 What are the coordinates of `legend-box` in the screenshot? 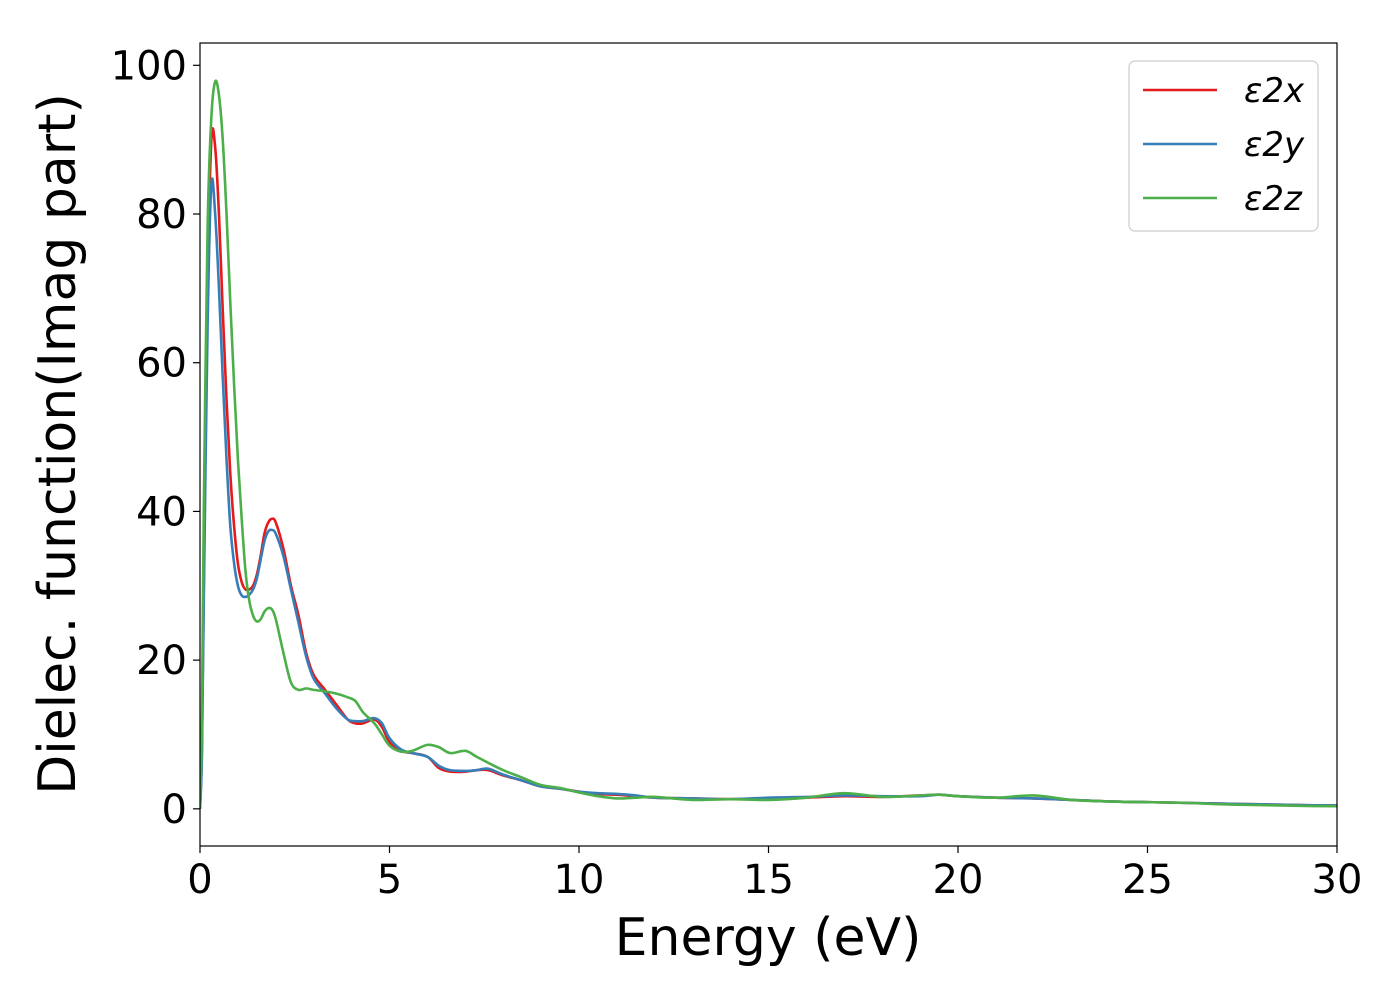 It's located at (1223, 146).